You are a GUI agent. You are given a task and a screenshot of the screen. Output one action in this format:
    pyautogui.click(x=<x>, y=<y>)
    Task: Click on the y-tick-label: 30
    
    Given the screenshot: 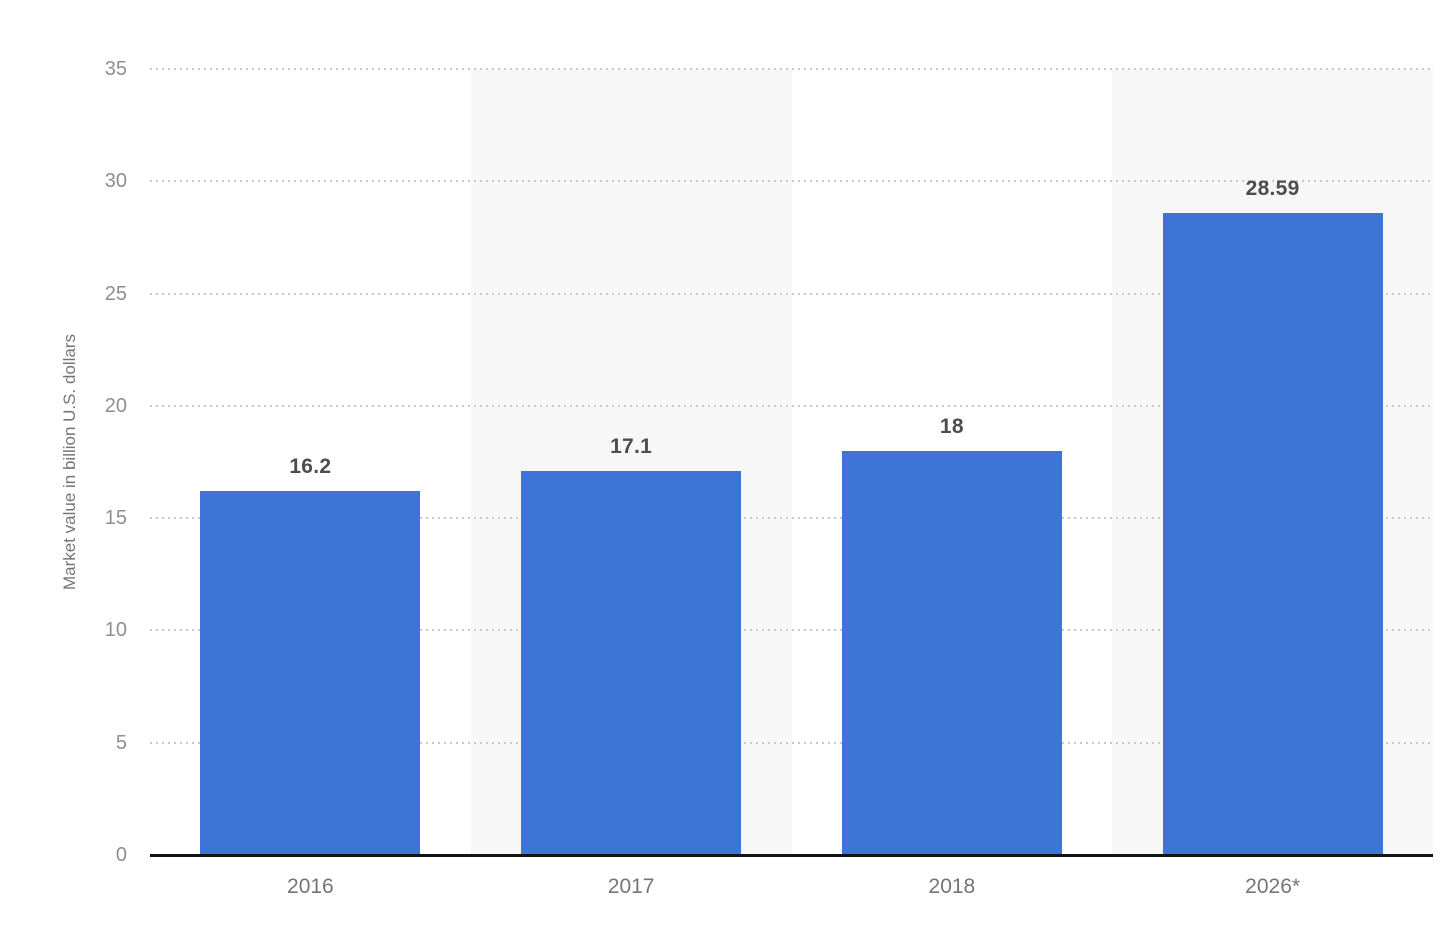 What is the action you would take?
    pyautogui.click(x=115, y=181)
    